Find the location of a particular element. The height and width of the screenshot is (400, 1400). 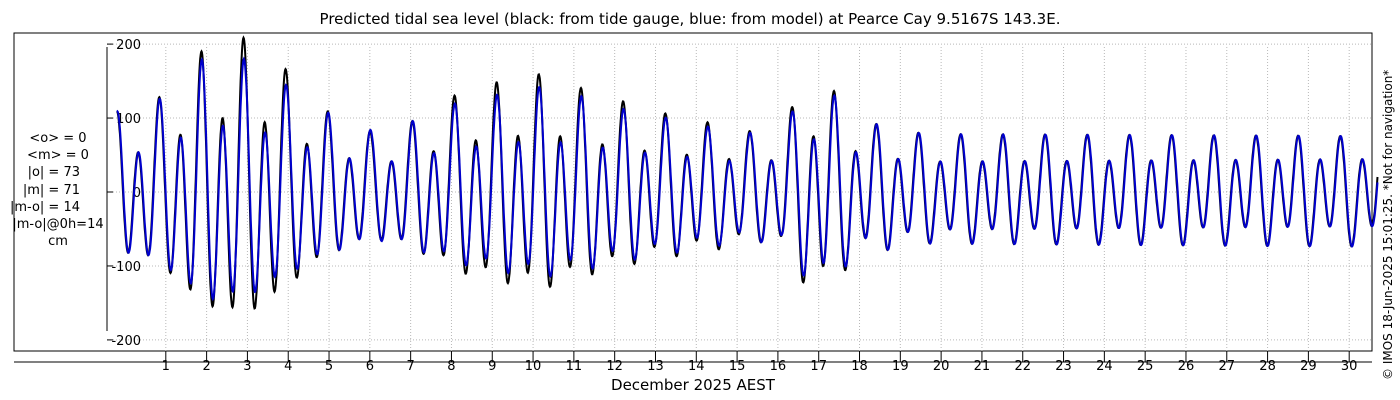

x-tick-label: 28 is located at coordinates (1267, 366).